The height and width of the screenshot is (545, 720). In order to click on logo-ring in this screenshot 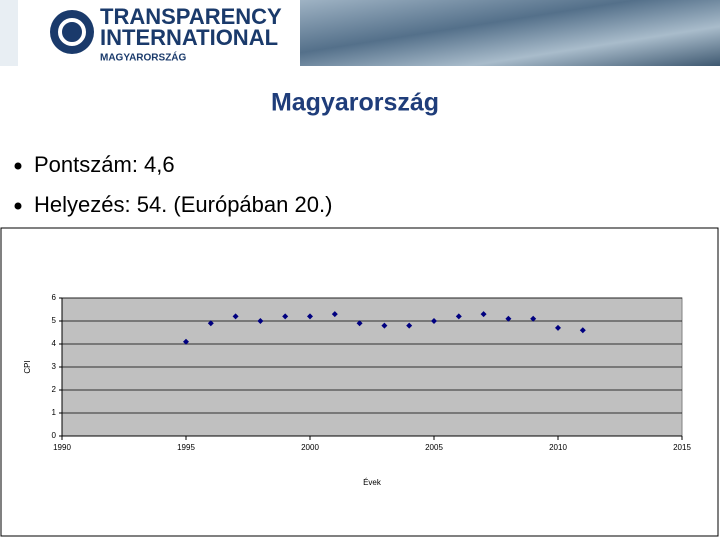, I will do `click(72, 32)`.